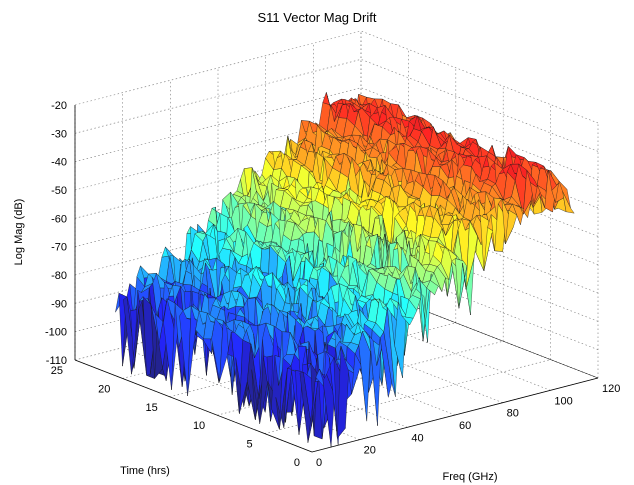 This screenshot has height=485, width=634. What do you see at coordinates (417, 438) in the screenshot?
I see `x-tick-label: 40` at bounding box center [417, 438].